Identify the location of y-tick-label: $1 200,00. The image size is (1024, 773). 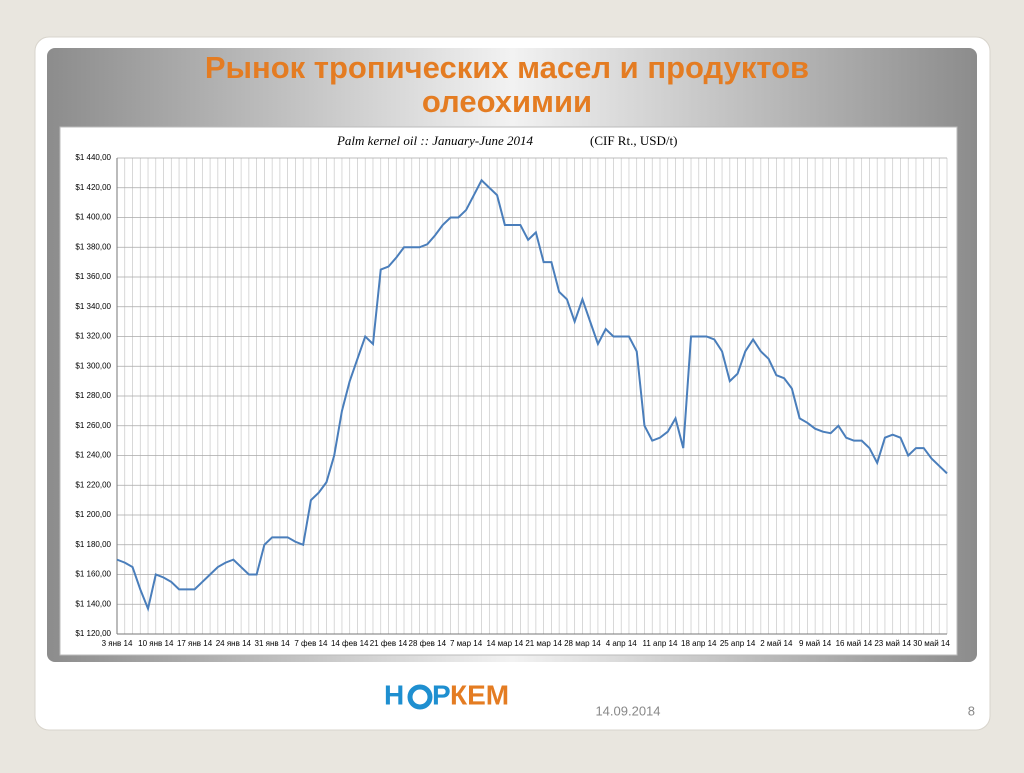
(93, 514).